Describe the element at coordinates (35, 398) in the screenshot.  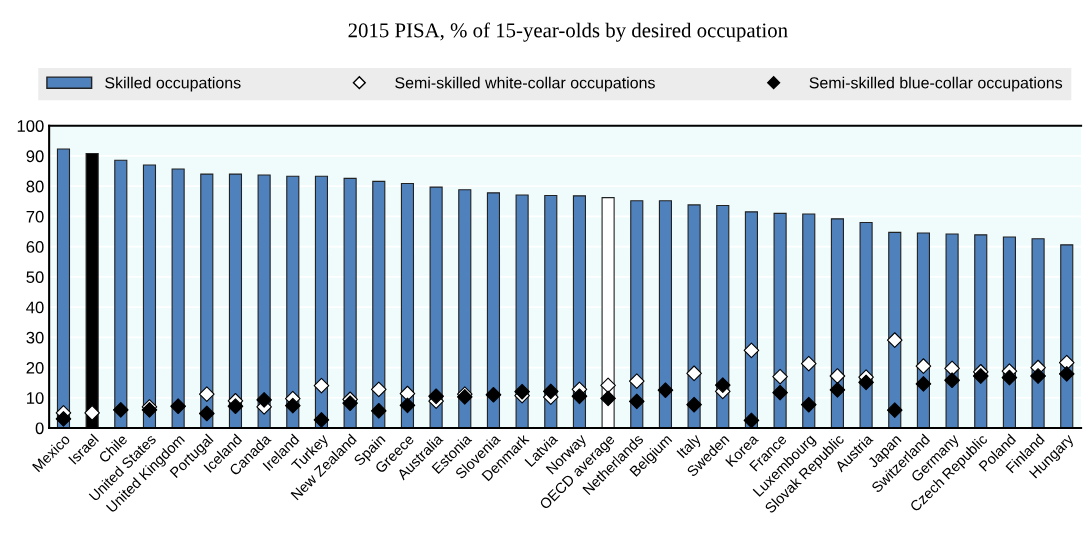
I see `y-tick-label: 10` at that location.